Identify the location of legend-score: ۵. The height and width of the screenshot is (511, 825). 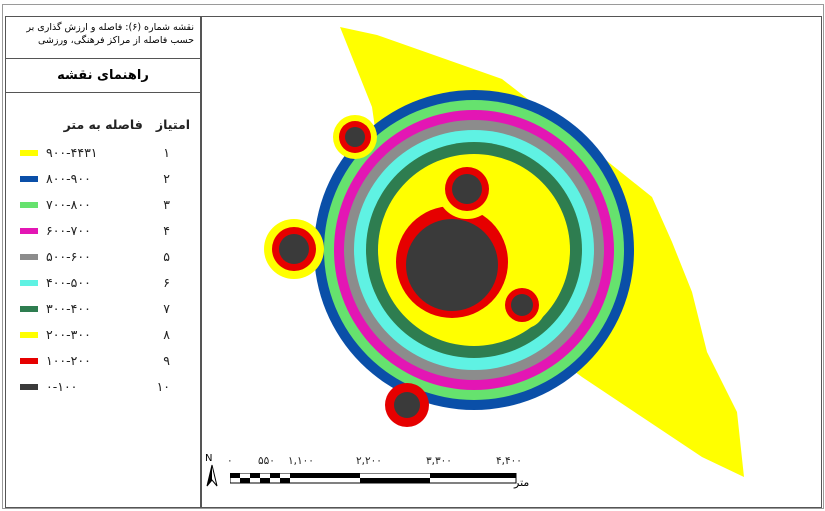
(166, 256).